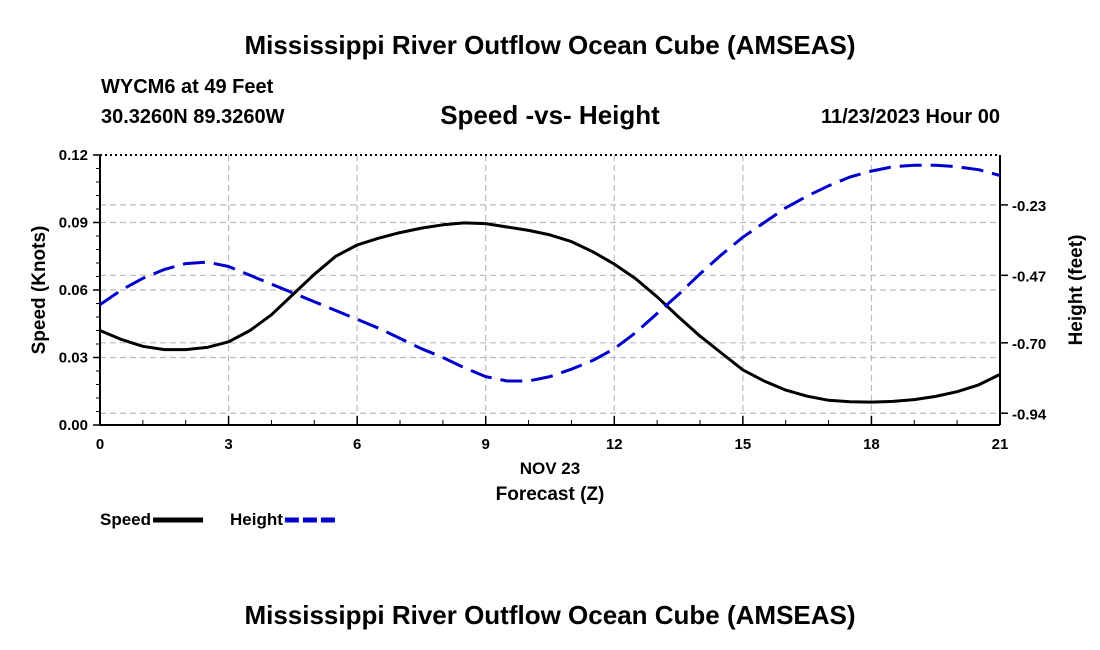  I want to click on y-right-tick-label: -0.23, so click(1029, 206).